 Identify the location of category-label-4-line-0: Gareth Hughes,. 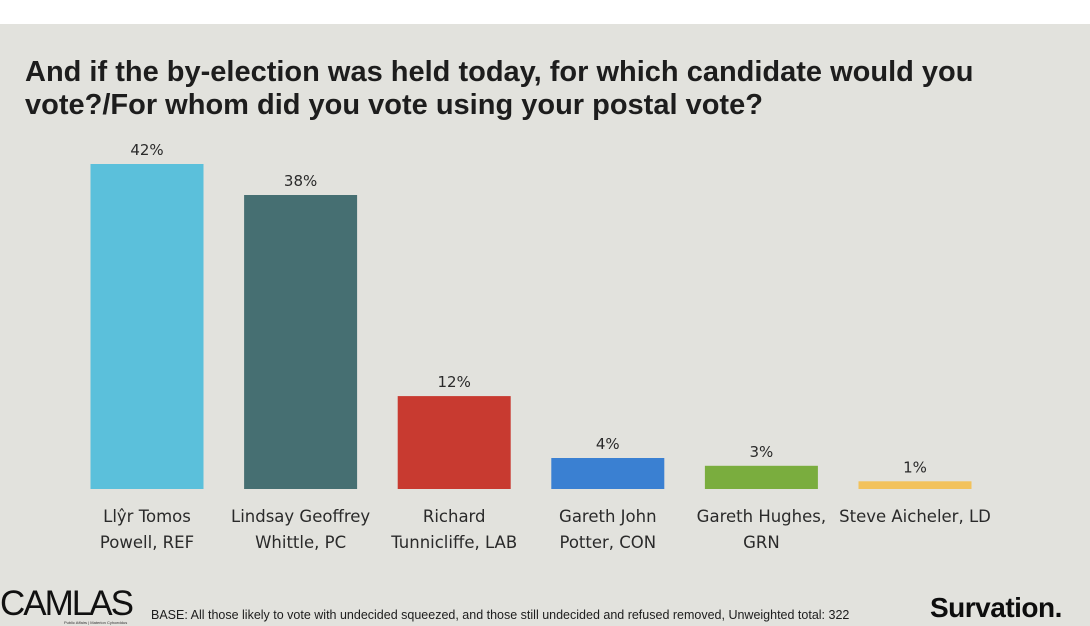
(761, 516).